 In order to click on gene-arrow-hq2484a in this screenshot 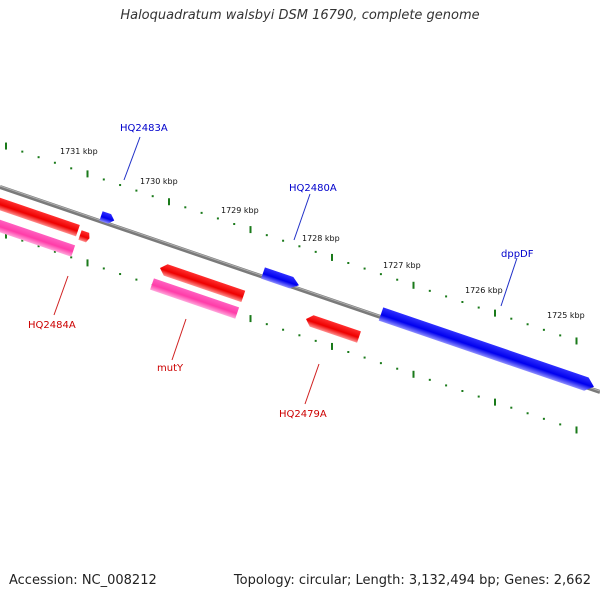, I will do `click(38, 236)`.